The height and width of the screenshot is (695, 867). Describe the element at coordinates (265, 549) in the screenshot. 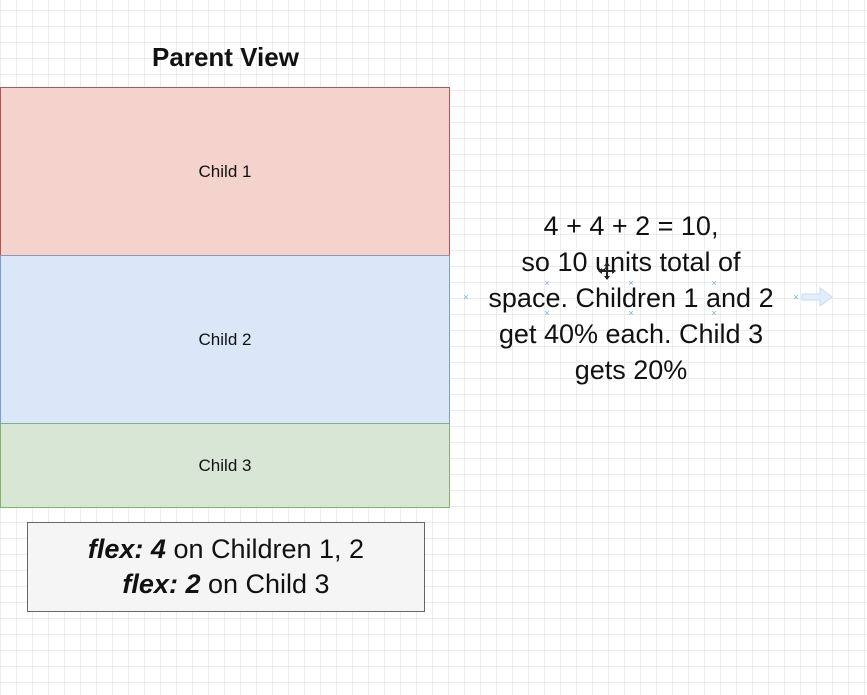

I see `note-line-1-rest: on Children 1, 2` at that location.